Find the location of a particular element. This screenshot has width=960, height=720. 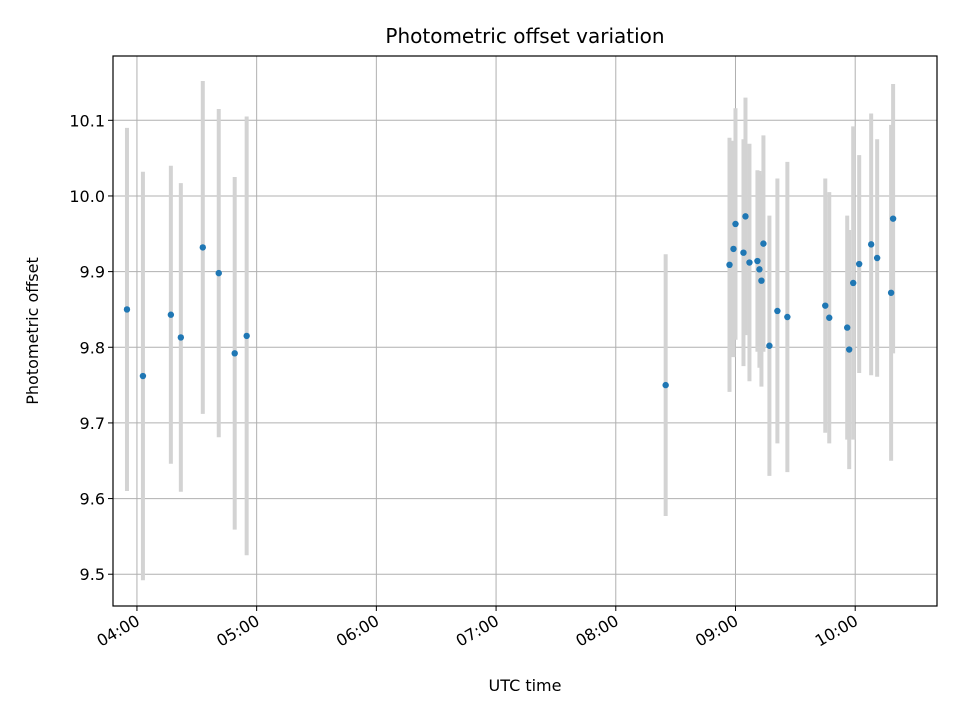

y-tick-label: 10.0 is located at coordinates (87, 196).